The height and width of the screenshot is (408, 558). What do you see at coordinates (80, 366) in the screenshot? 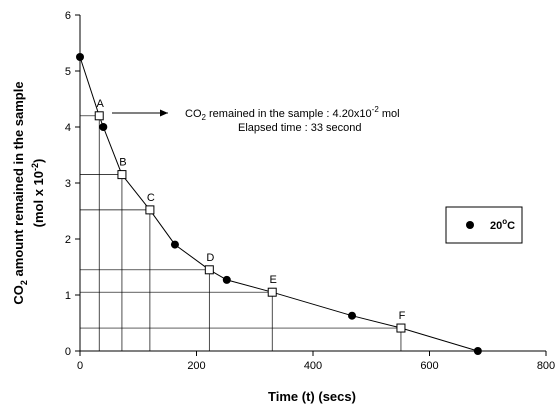
I see `x-tick-label: 0` at bounding box center [80, 366].